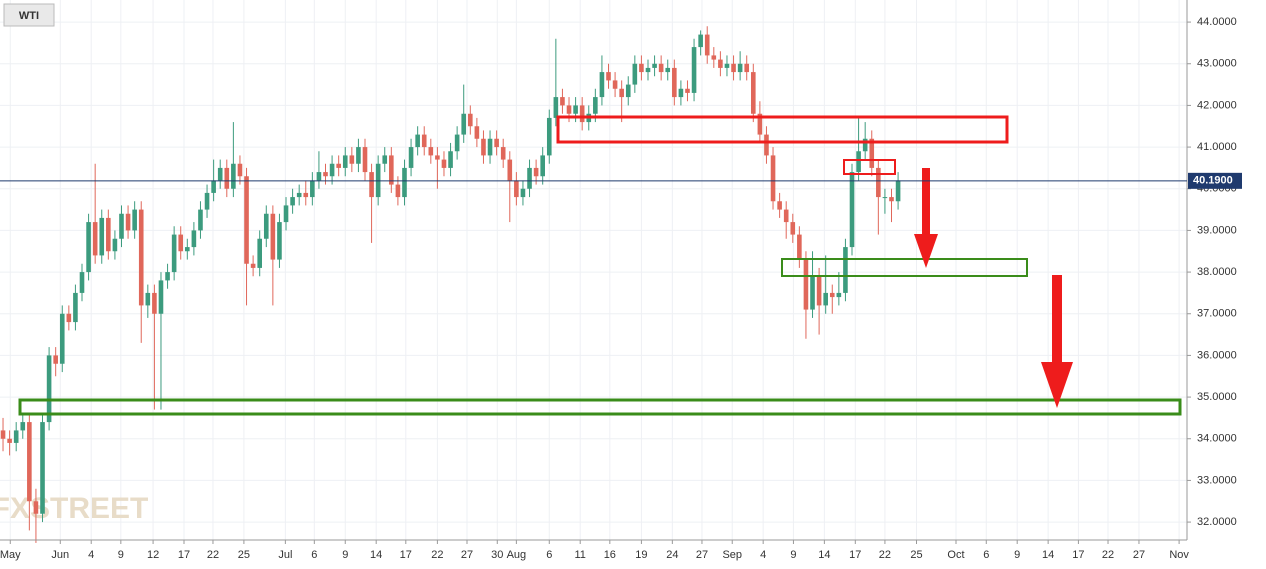  I want to click on watermark: FXSTREET, so click(74, 508).